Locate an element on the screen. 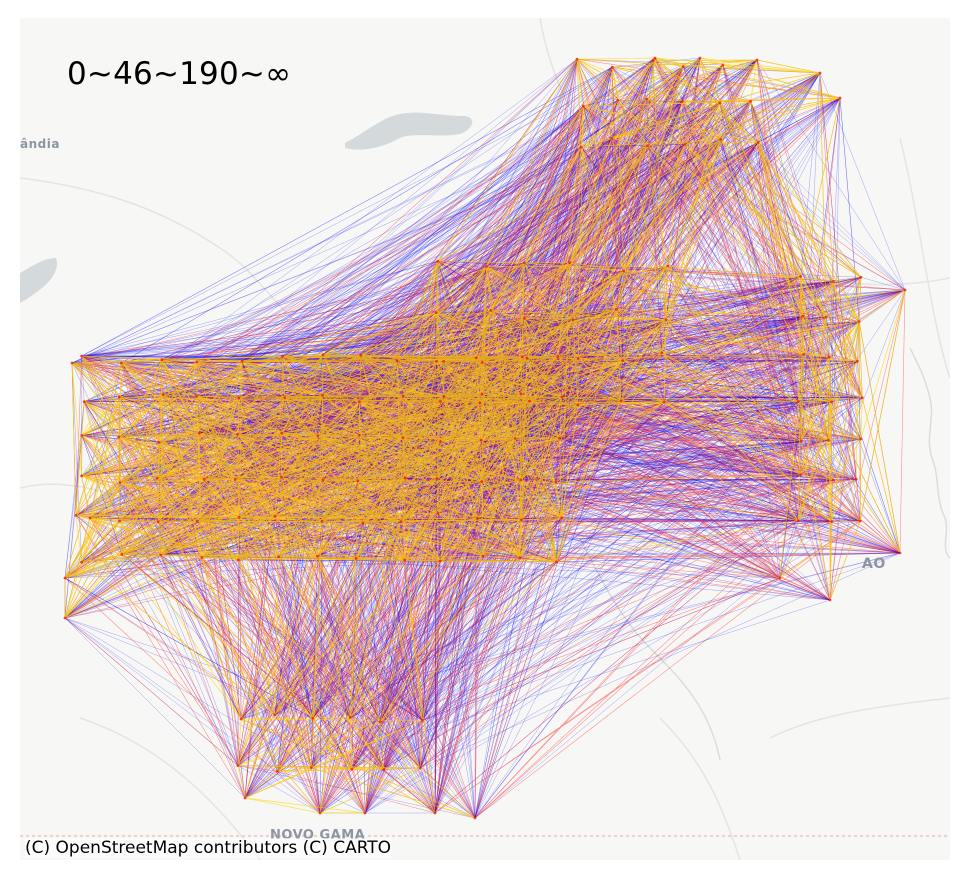 This screenshot has width=969, height=880. lake-shape is located at coordinates (409, 131).